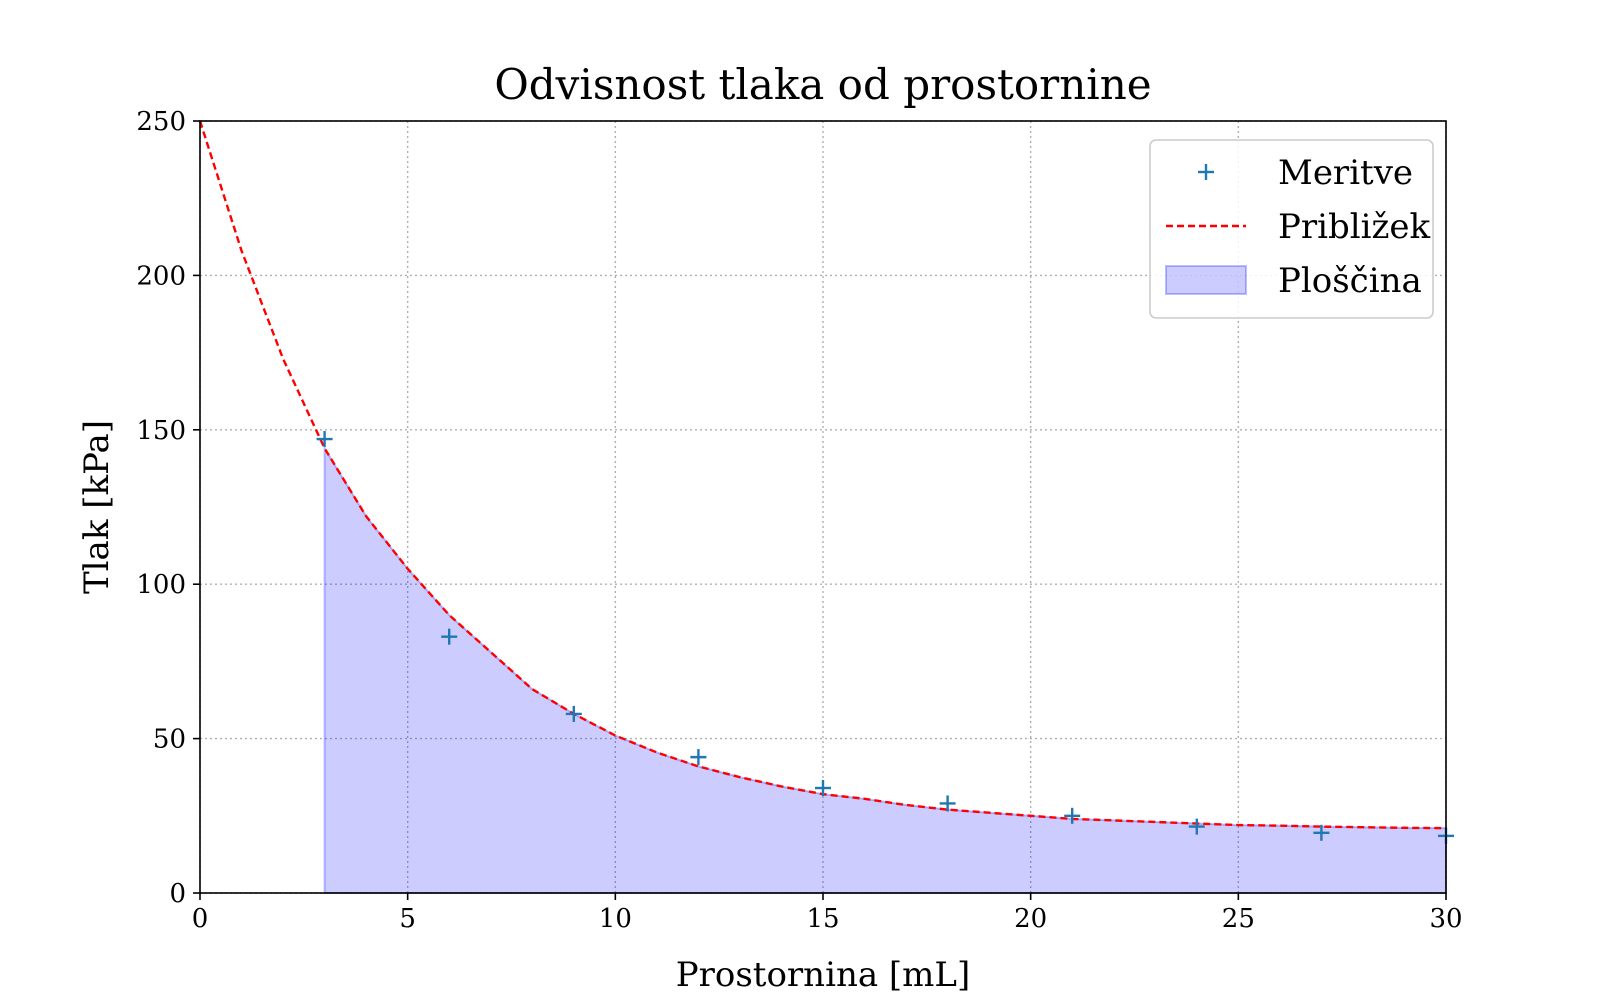 The height and width of the screenshot is (1000, 1600). What do you see at coordinates (168, 508) in the screenshot?
I see `y-axis-ticks: 0 50 100 150 200 250` at bounding box center [168, 508].